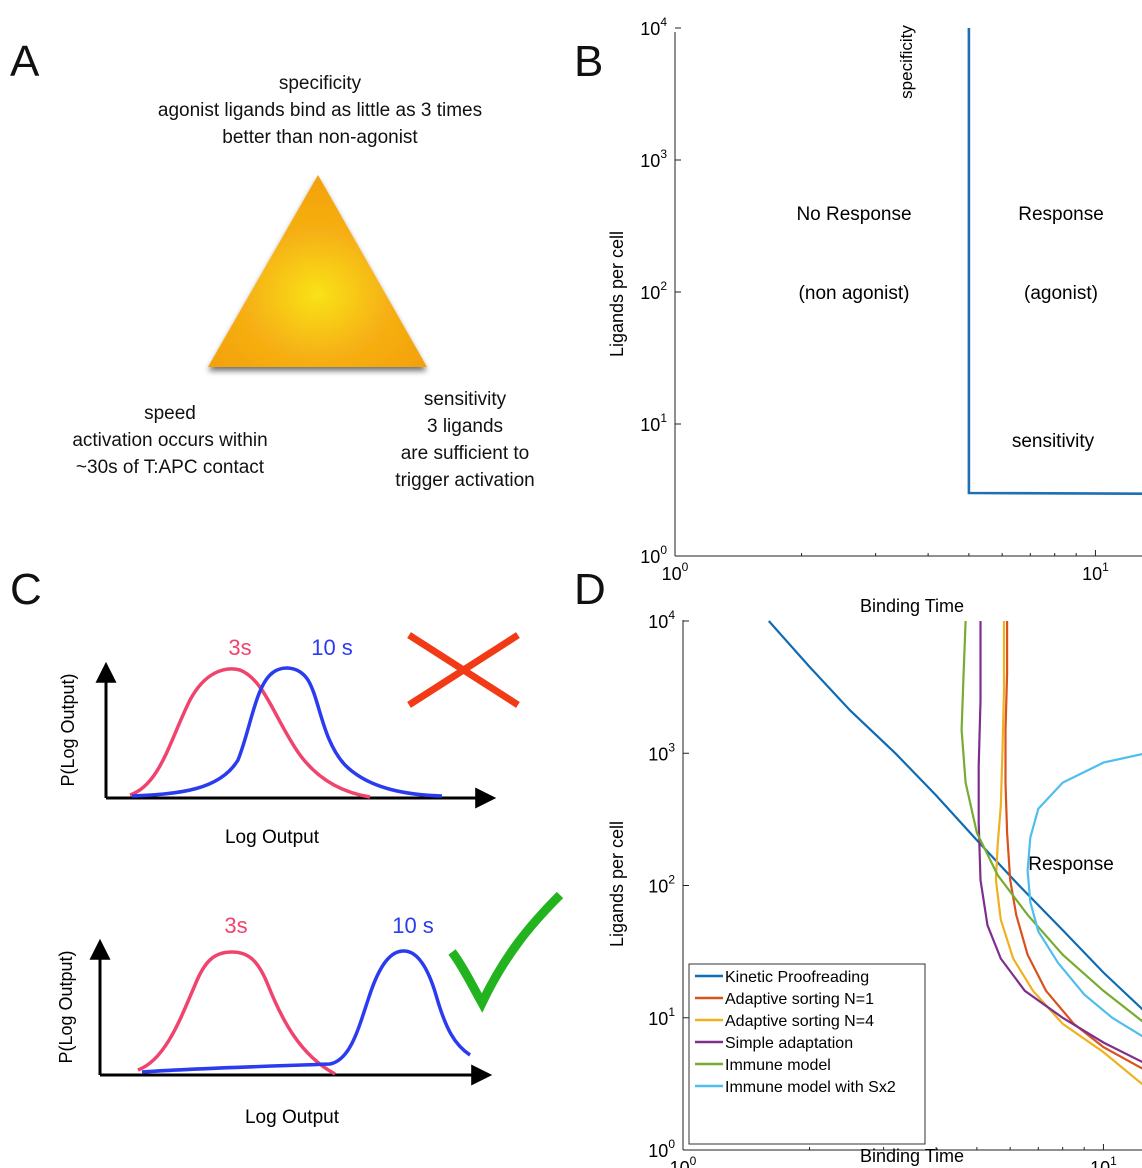 The height and width of the screenshot is (1168, 1142). I want to click on legend-label-immune-model: Immune model, so click(778, 1065).